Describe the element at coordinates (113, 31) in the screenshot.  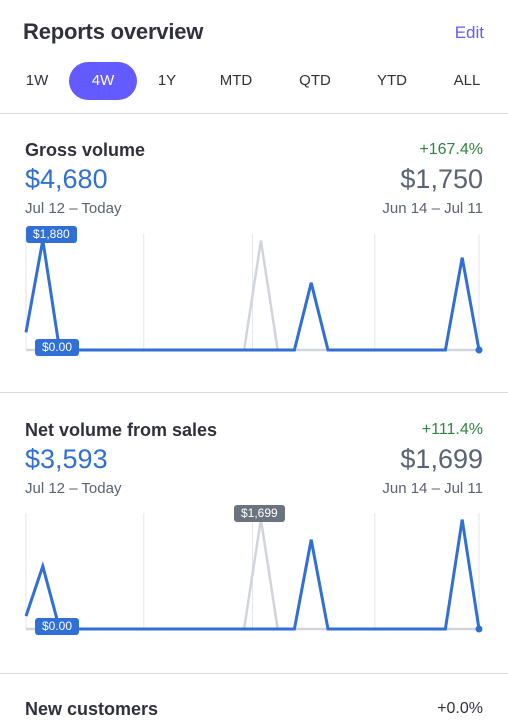
I see `page-title: Reports overview` at that location.